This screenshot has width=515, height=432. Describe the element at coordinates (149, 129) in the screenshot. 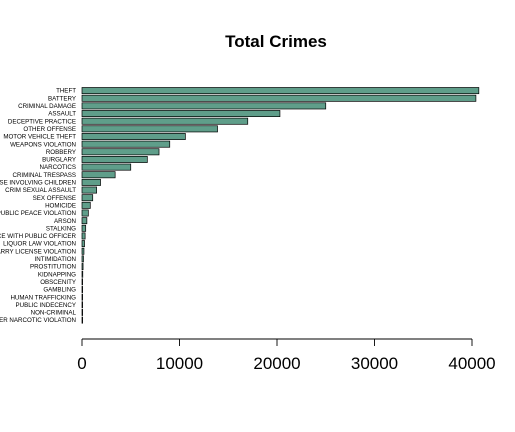

I see `bar-other-offense` at that location.